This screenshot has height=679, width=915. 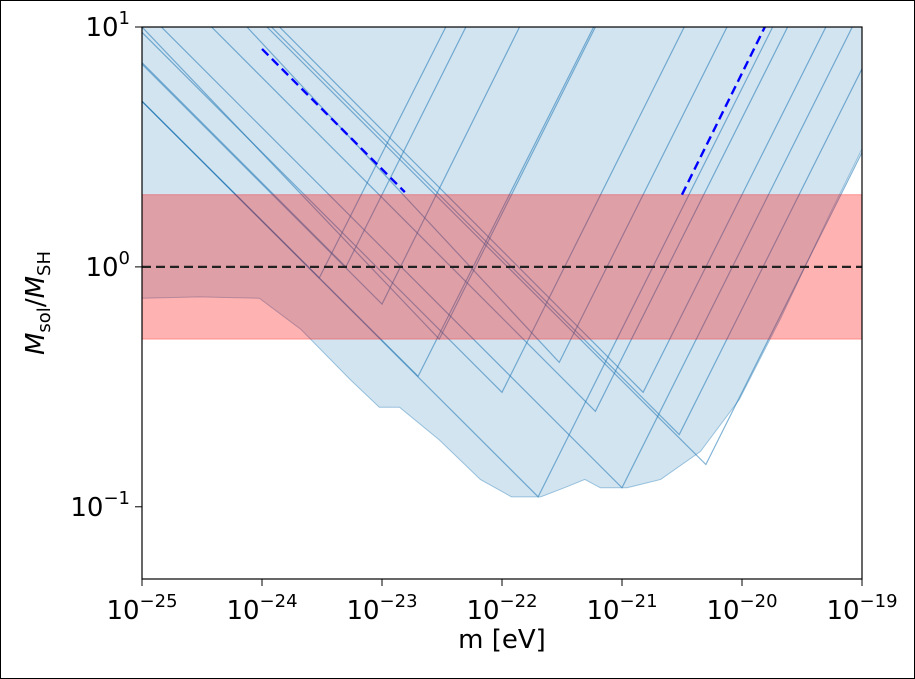 What do you see at coordinates (107, 25) in the screenshot?
I see `y-tick-label: 10¹` at bounding box center [107, 25].